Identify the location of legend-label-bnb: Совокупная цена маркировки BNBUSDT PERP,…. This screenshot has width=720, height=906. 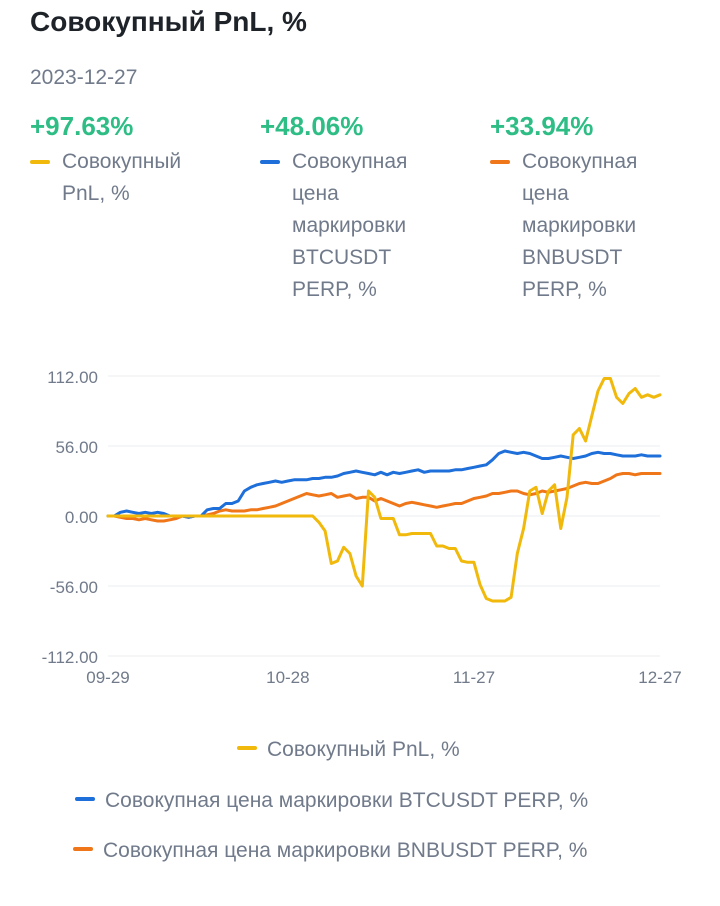
(345, 850).